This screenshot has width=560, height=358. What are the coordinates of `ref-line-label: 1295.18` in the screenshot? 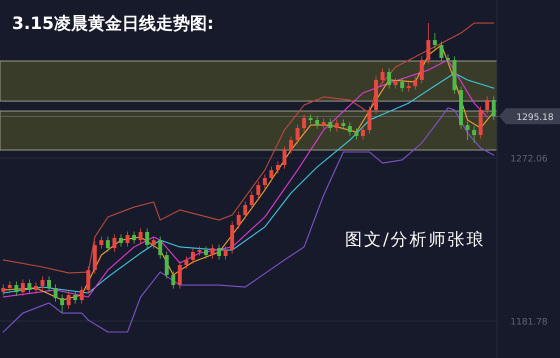 It's located at (535, 117).